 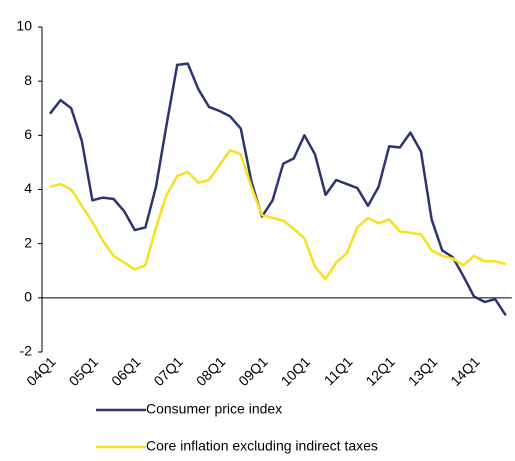 I want to click on x-tick-label: 09Q1, so click(x=253, y=371).